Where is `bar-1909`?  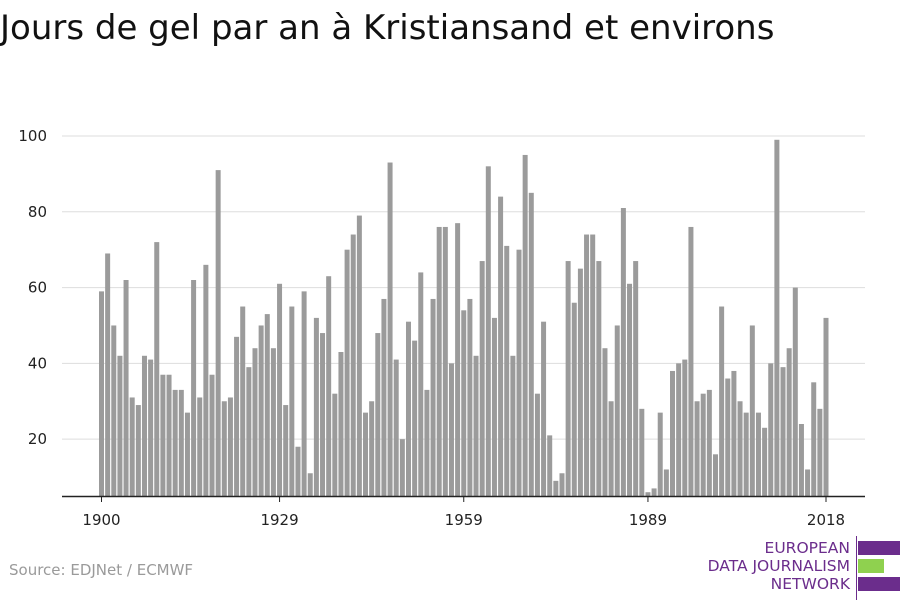
bar-1909 is located at coordinates (157, 369).